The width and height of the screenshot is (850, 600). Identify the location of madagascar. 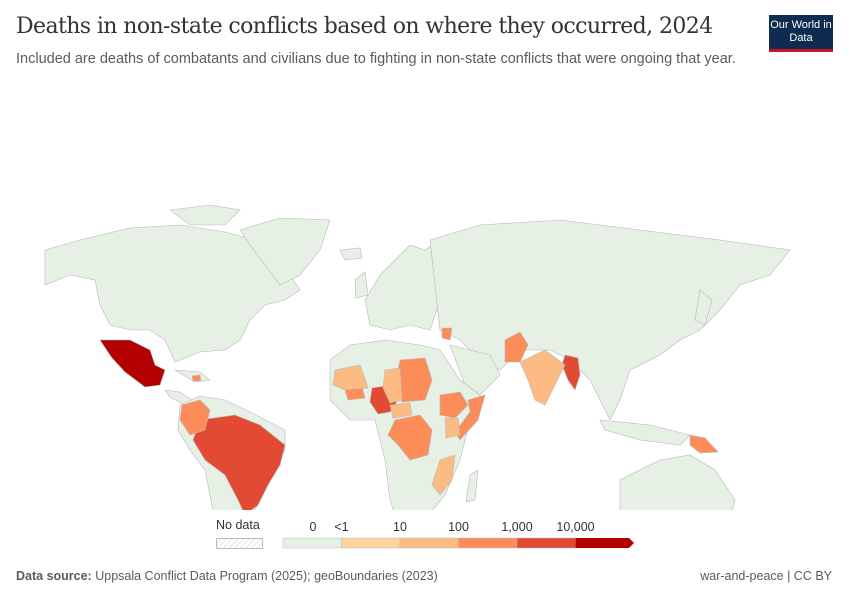
(472, 486).